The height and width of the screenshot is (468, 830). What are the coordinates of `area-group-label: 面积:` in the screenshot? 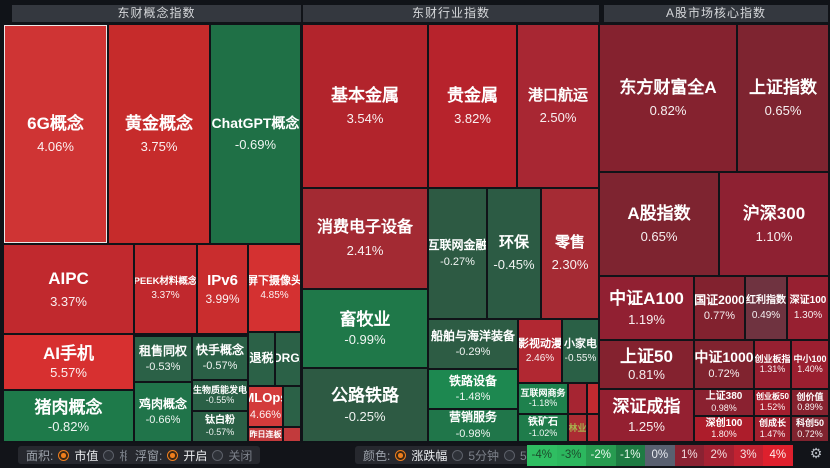 It's located at (40, 455).